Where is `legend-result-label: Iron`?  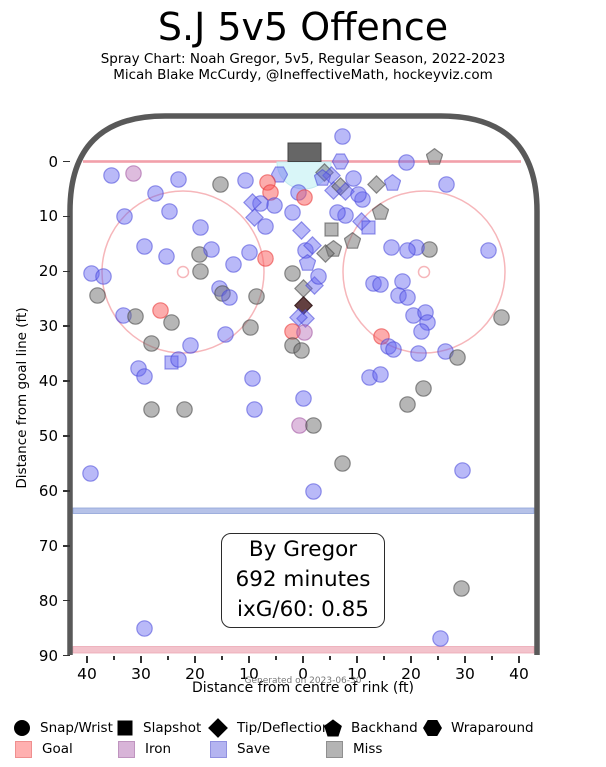
legend-result-label: Iron is located at coordinates (158, 749).